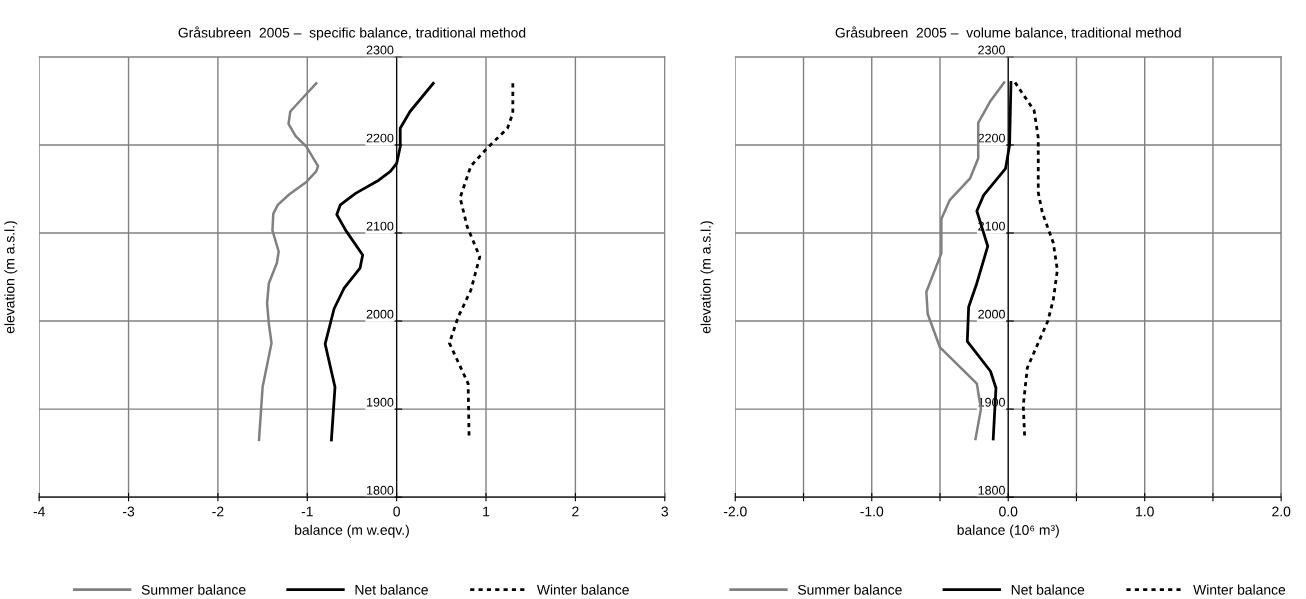  Describe the element at coordinates (665, 511) in the screenshot. I see `x-tick-label: 3` at that location.